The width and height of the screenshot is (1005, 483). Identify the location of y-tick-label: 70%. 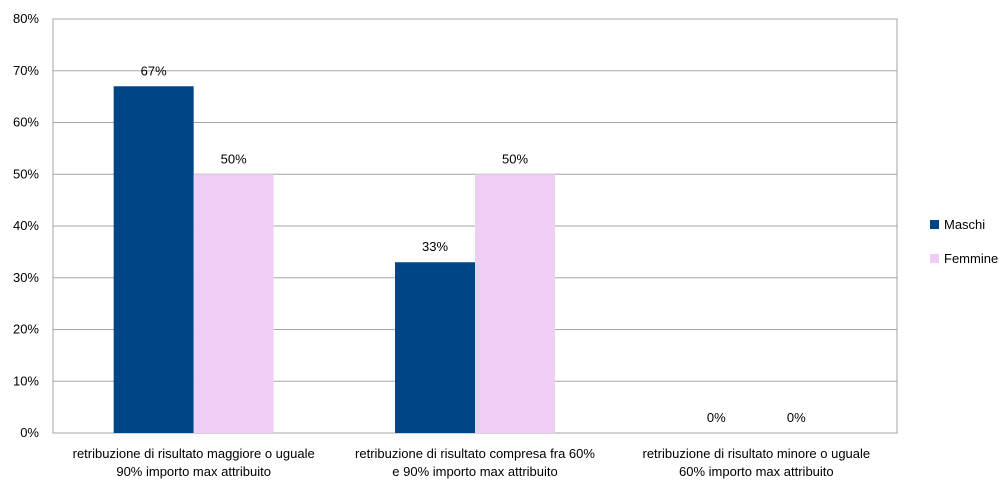
(26, 70).